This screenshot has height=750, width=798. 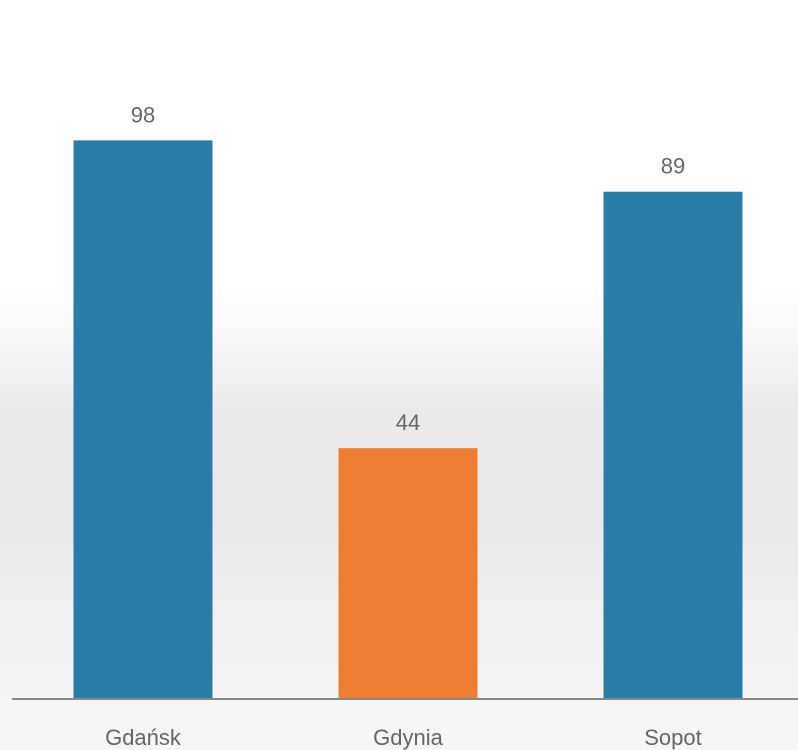 I want to click on bar-gdansk, so click(x=143, y=419).